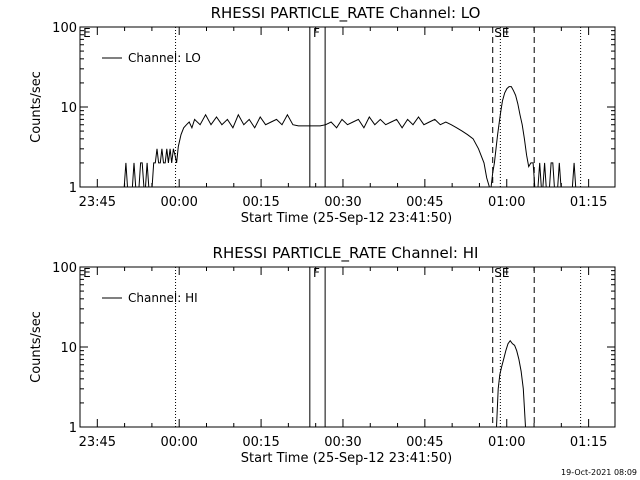  What do you see at coordinates (164, 58) in the screenshot?
I see `legend-label: Channel: LO` at bounding box center [164, 58].